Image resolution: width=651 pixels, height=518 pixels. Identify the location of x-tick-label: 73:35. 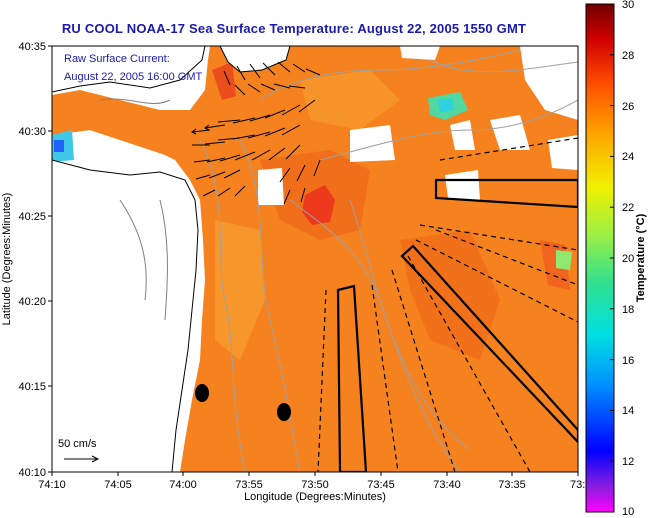
(512, 485).